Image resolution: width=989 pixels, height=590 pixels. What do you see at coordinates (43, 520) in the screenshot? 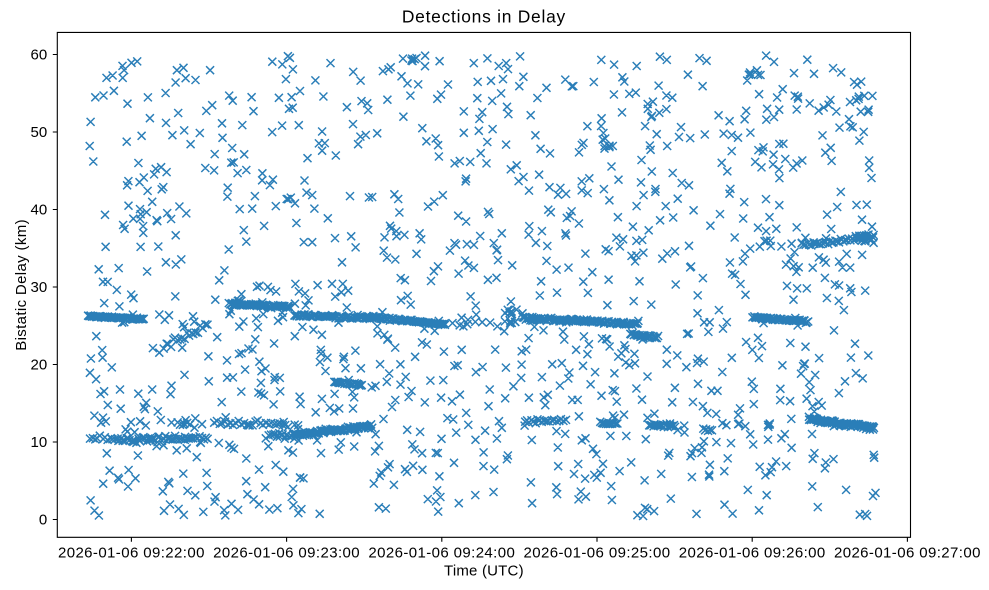
I see `svg-text: 0` at bounding box center [43, 520].